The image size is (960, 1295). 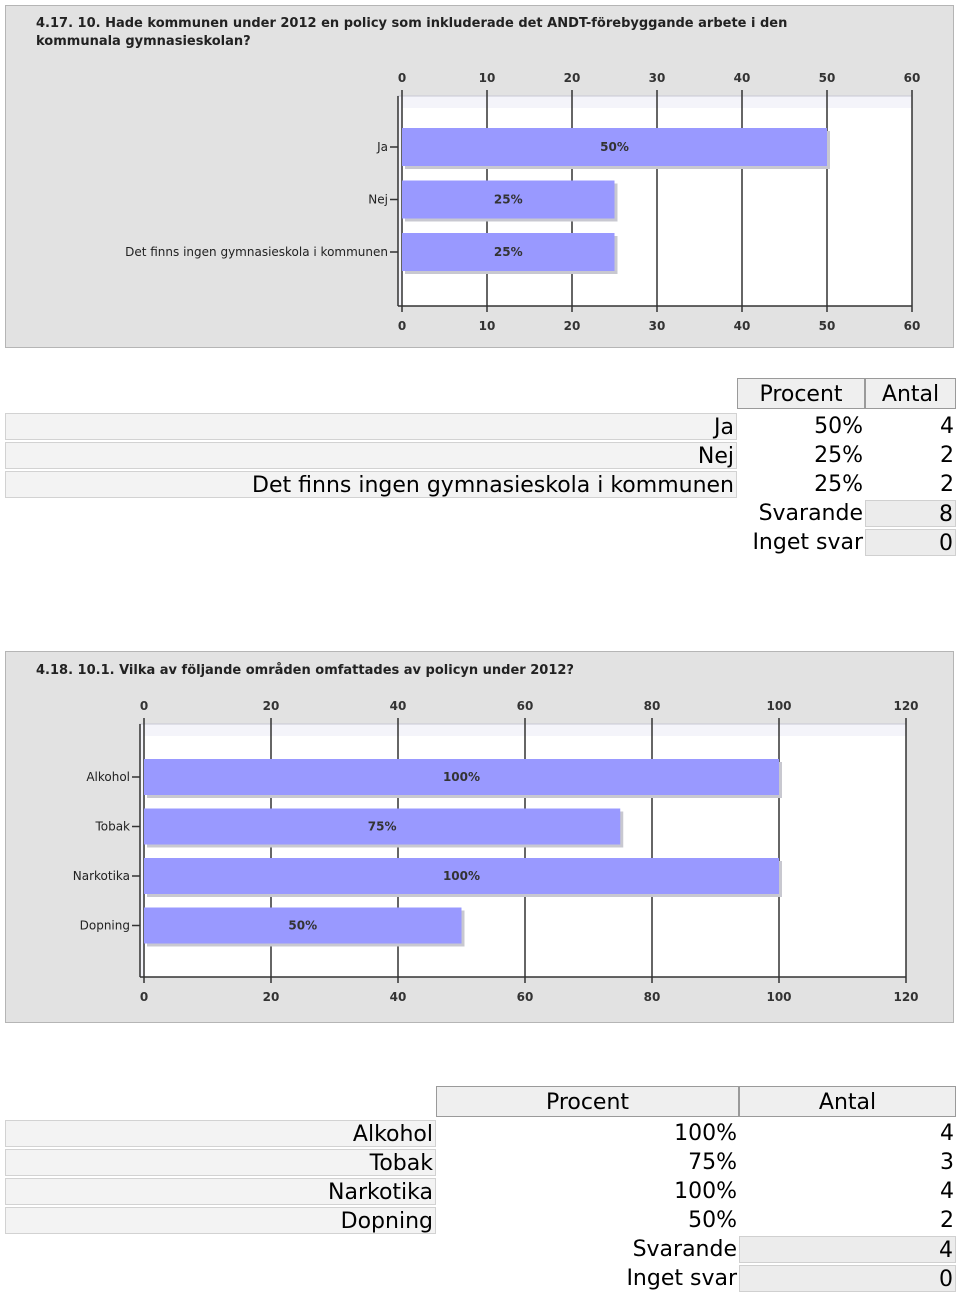 I want to click on category-label: Ja, so click(x=382, y=147).